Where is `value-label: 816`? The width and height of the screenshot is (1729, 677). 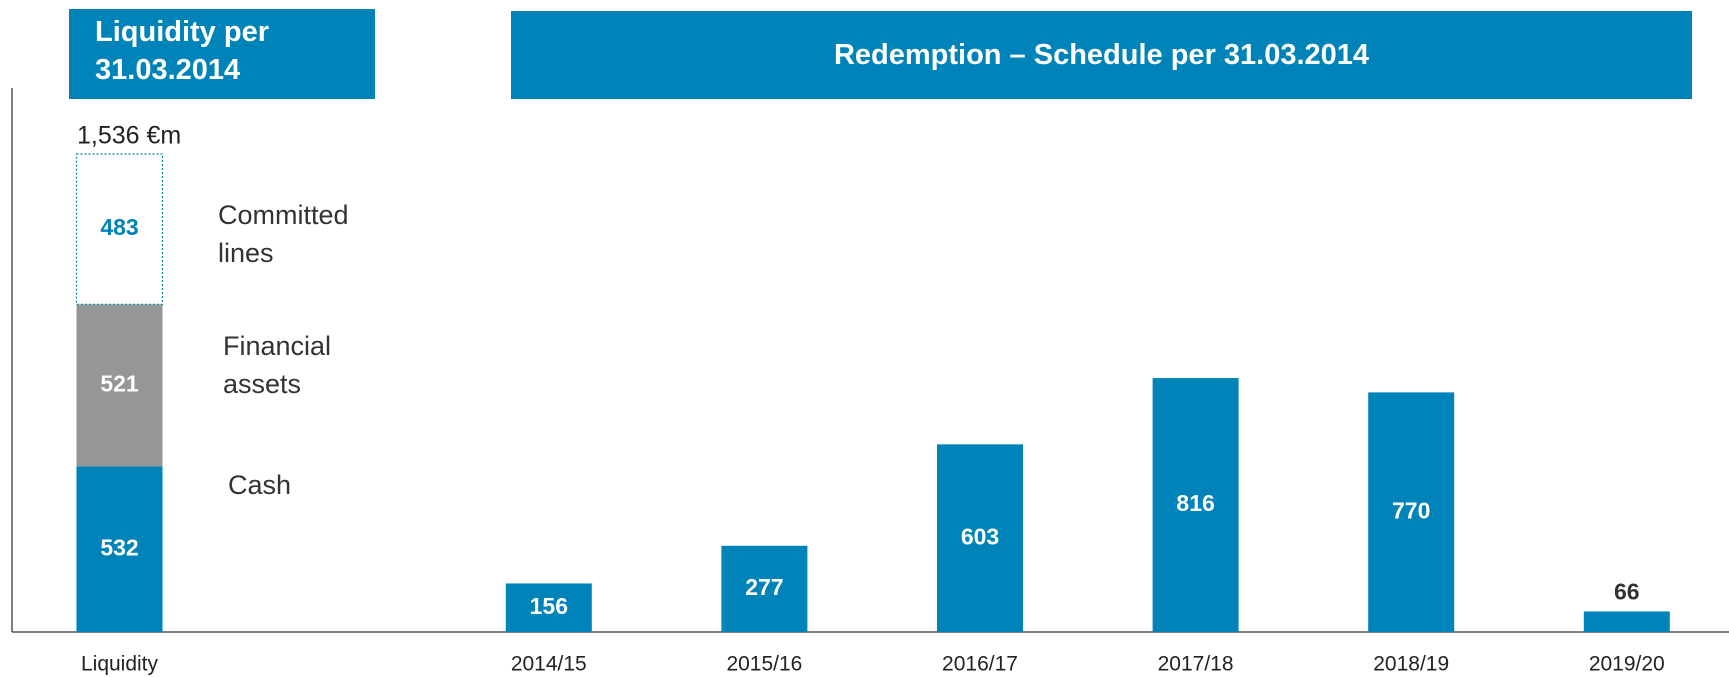
value-label: 816 is located at coordinates (1195, 503).